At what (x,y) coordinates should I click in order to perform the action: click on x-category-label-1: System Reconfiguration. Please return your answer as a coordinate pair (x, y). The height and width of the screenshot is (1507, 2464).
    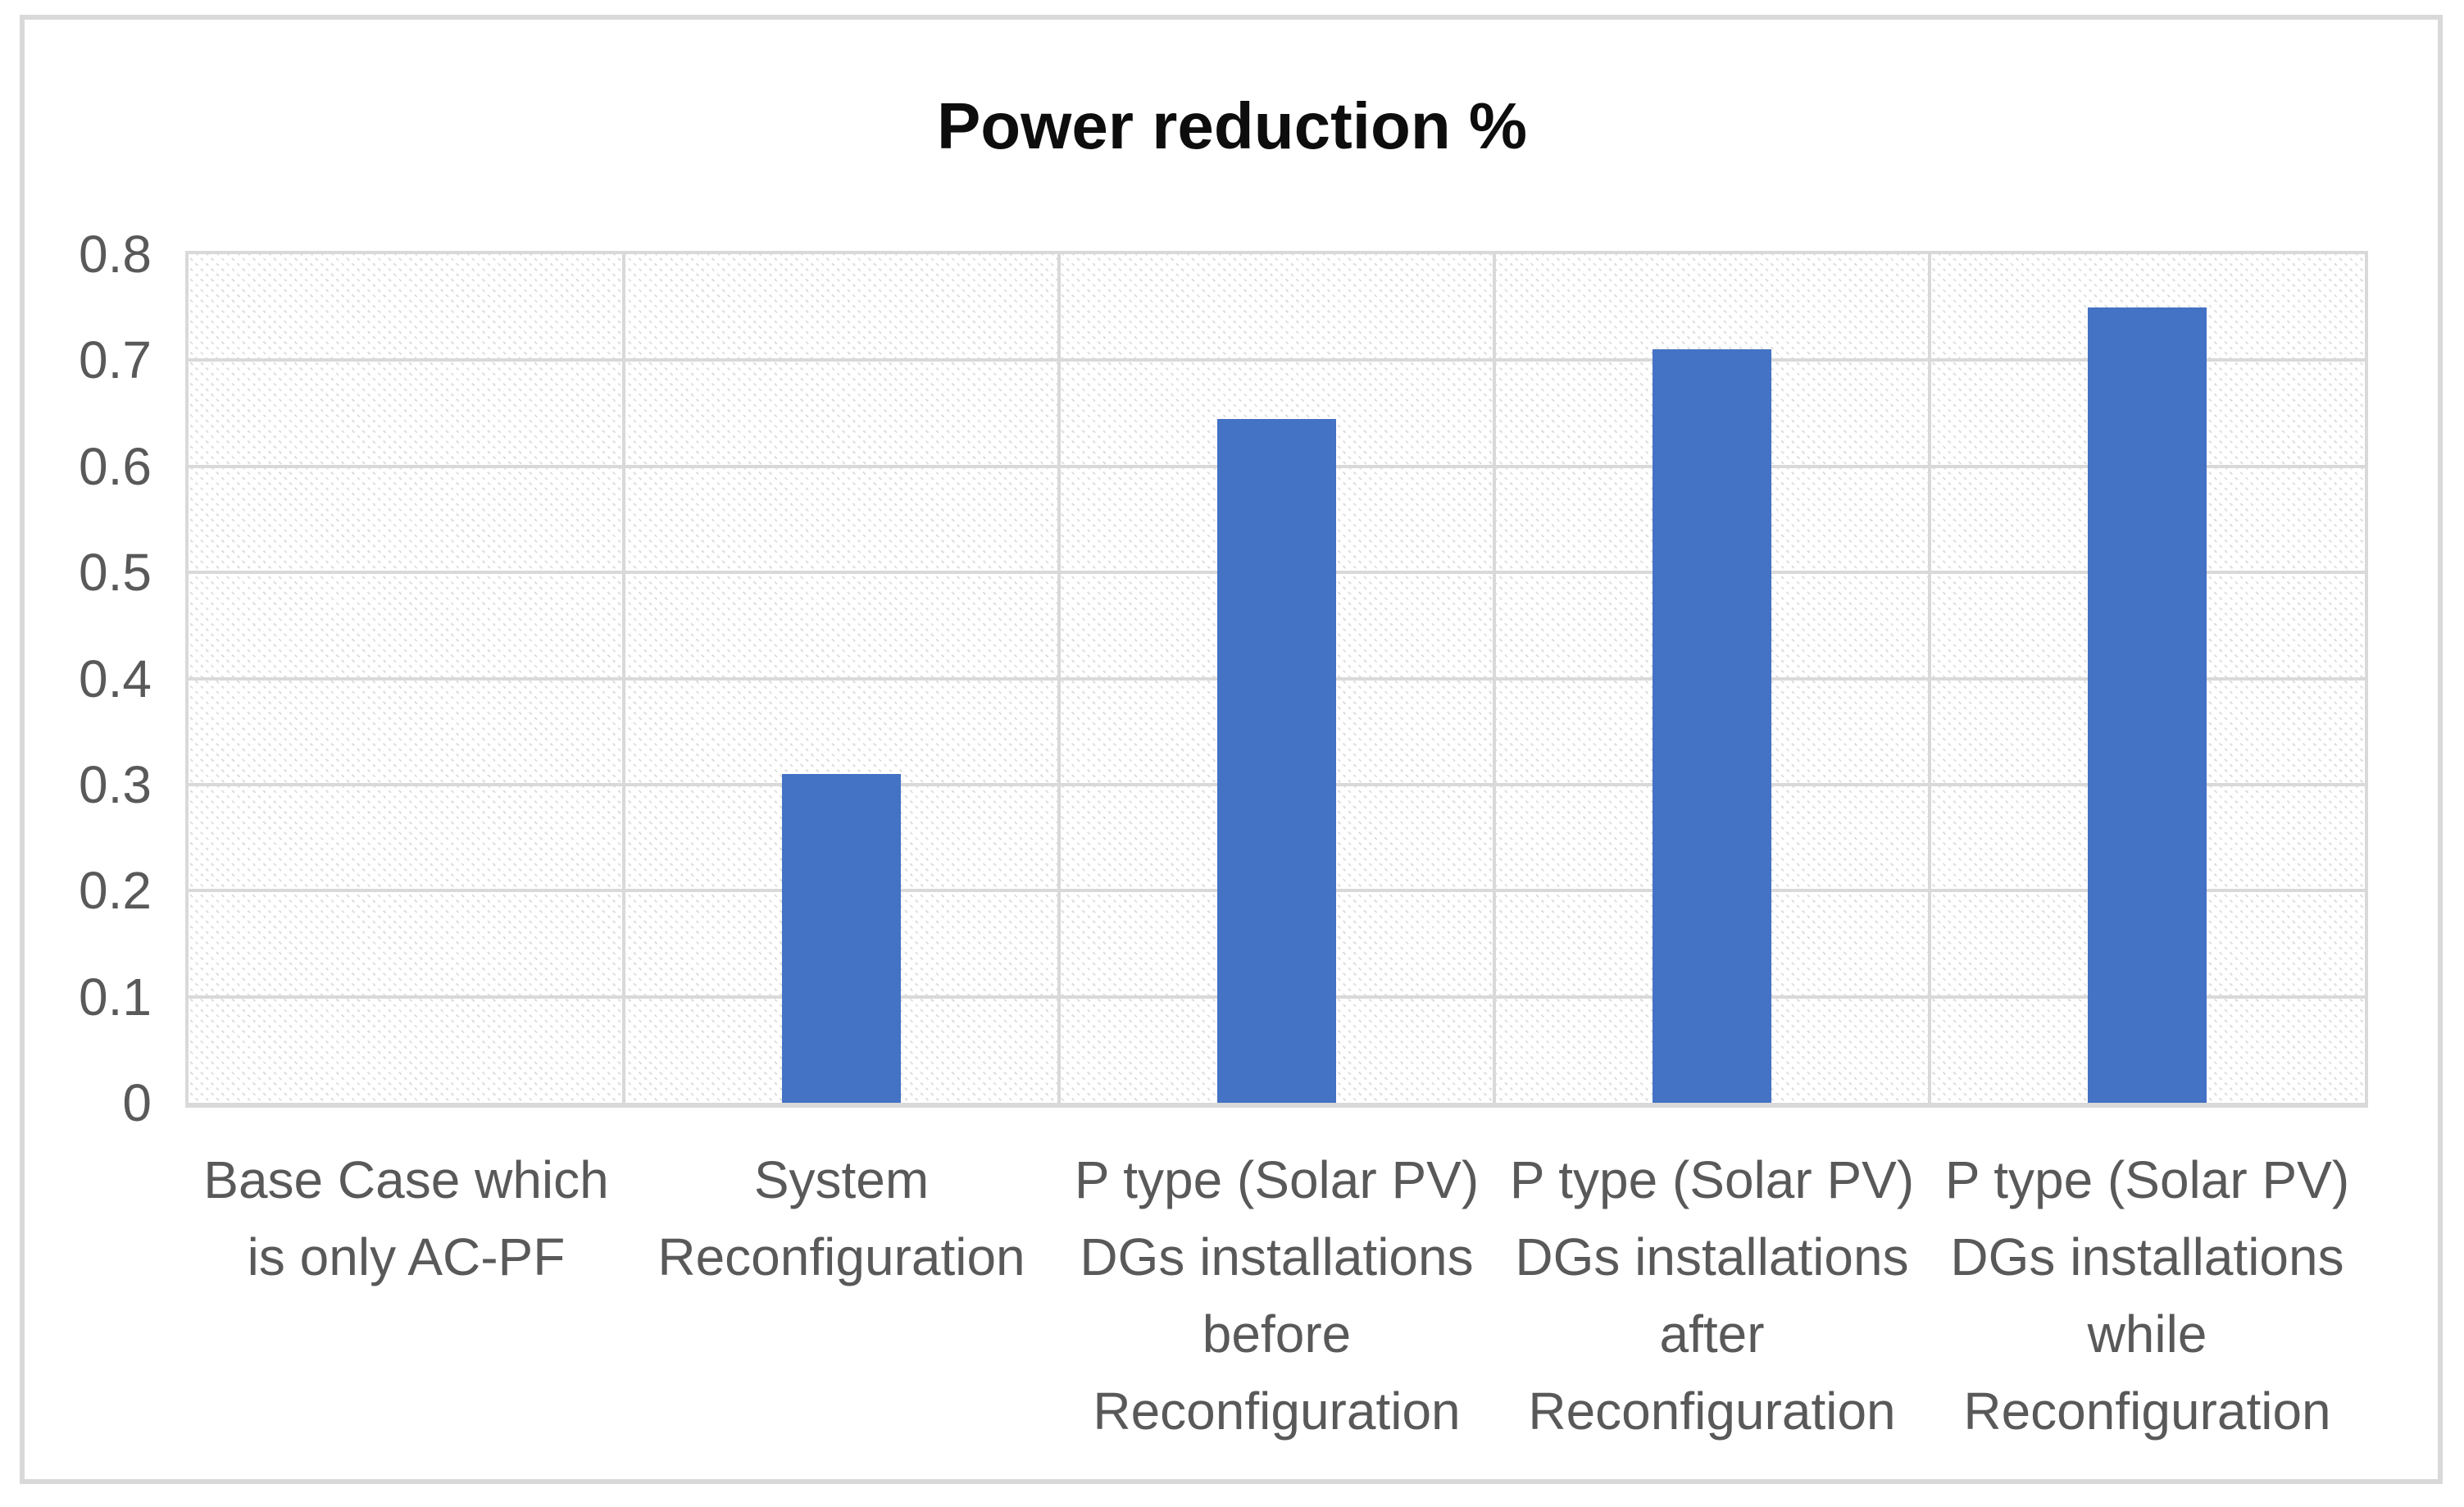
    Looking at the image, I should click on (841, 1218).